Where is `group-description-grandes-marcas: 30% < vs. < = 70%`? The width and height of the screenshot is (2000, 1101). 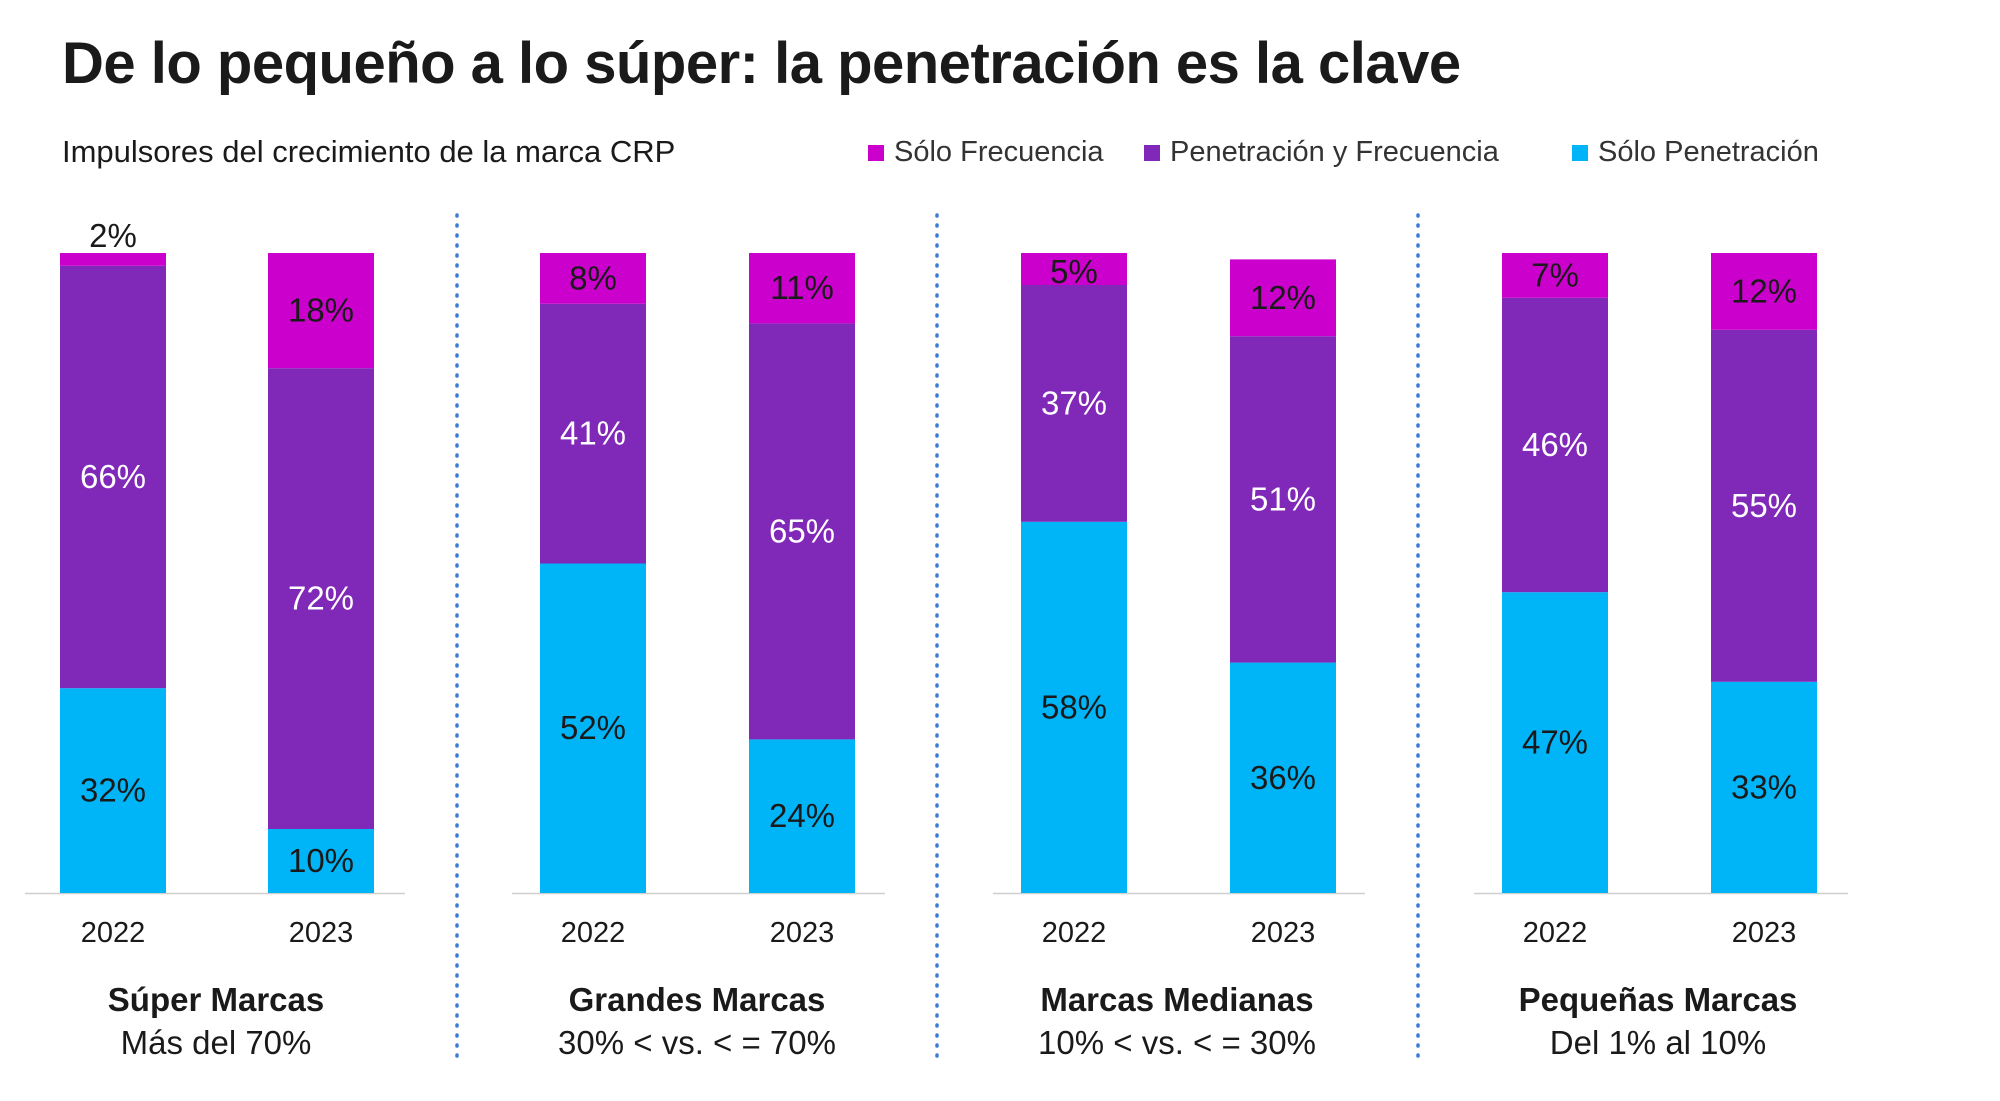
group-description-grandes-marcas: 30% < vs. < = 70% is located at coordinates (697, 1042).